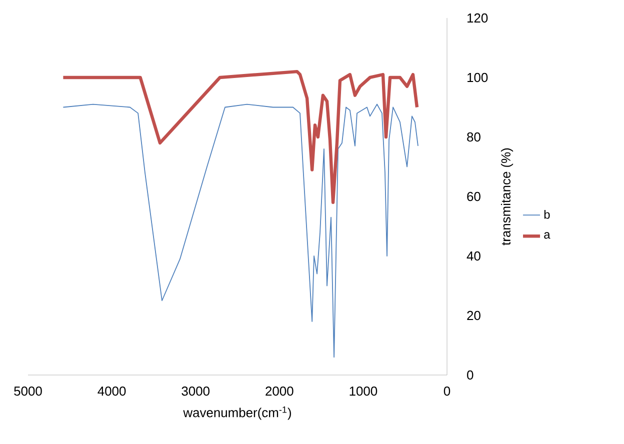 The height and width of the screenshot is (444, 624). What do you see at coordinates (547, 214) in the screenshot?
I see `legend-label: b` at bounding box center [547, 214].